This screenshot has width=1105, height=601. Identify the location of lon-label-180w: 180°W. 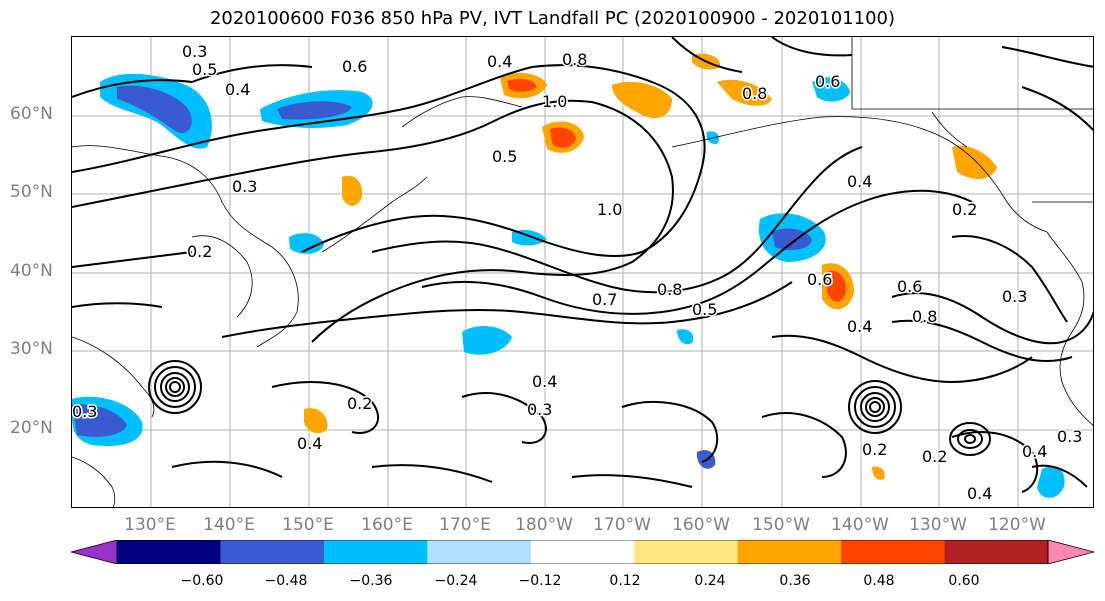
(544, 525).